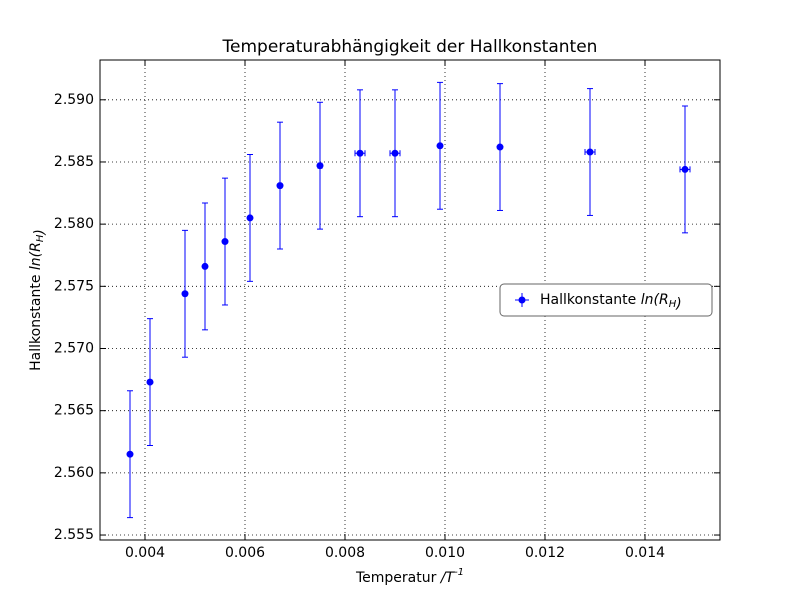 Image resolution: width=800 pixels, height=600 pixels. Describe the element at coordinates (74, 224) in the screenshot. I see `y-tick-label: 2.580` at that location.